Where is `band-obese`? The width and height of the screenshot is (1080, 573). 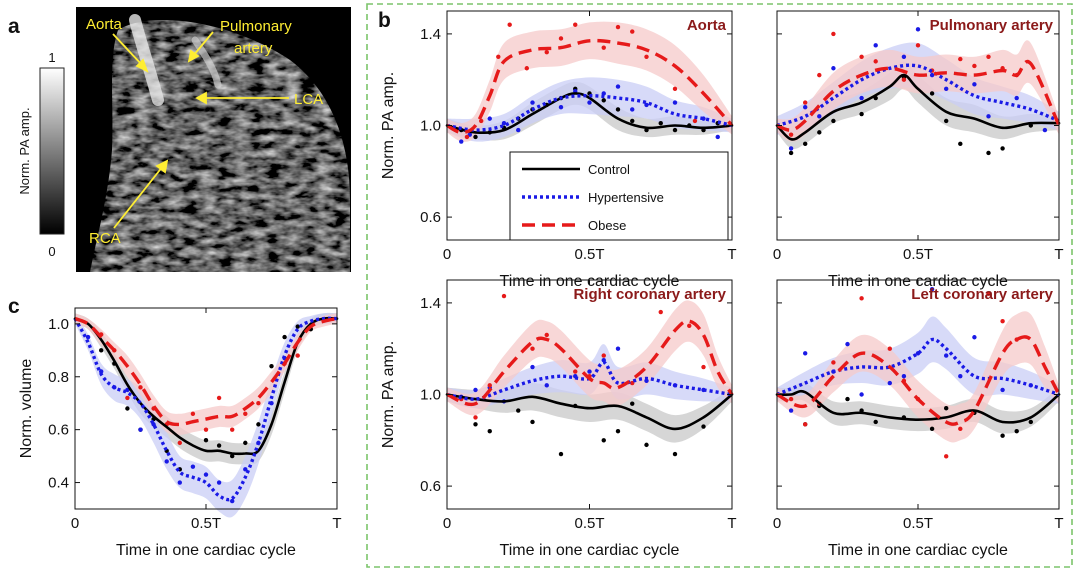 band-obese is located at coordinates (918, 91).